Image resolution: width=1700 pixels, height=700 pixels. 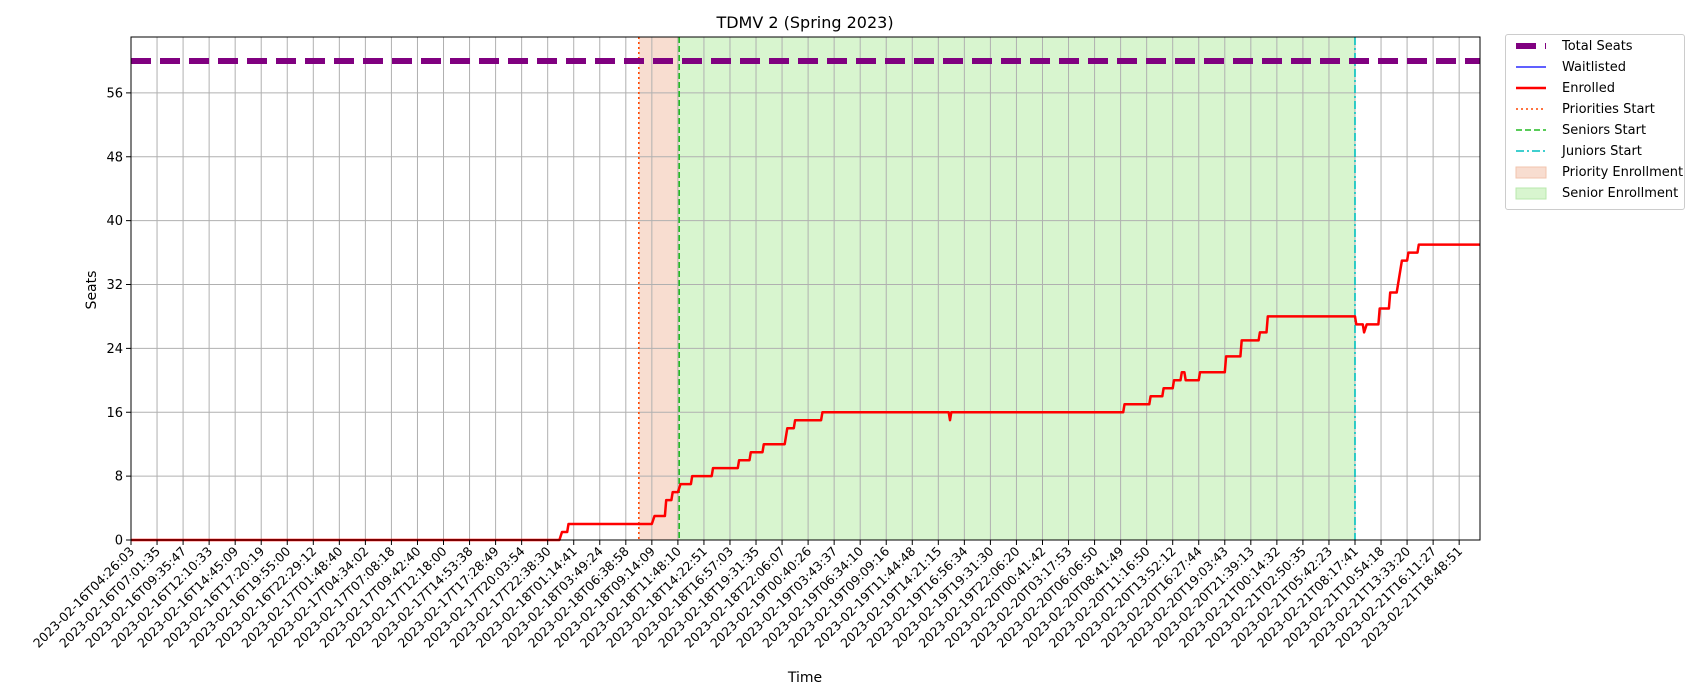 What do you see at coordinates (114, 221) in the screenshot?
I see `y-tick-label: 40` at bounding box center [114, 221].